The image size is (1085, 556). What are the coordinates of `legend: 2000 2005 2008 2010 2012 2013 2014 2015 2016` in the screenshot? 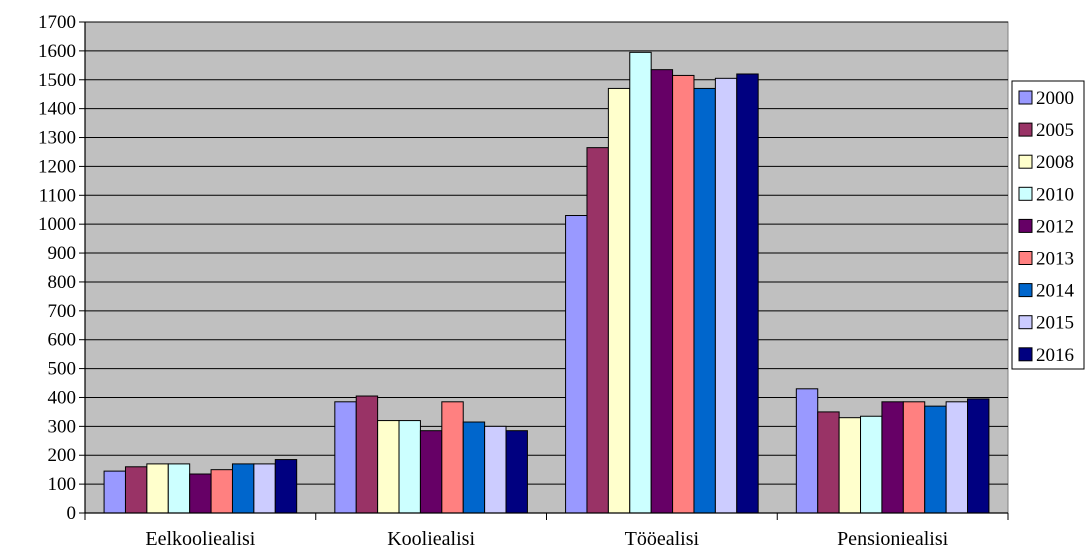 It's located at (1048, 225).